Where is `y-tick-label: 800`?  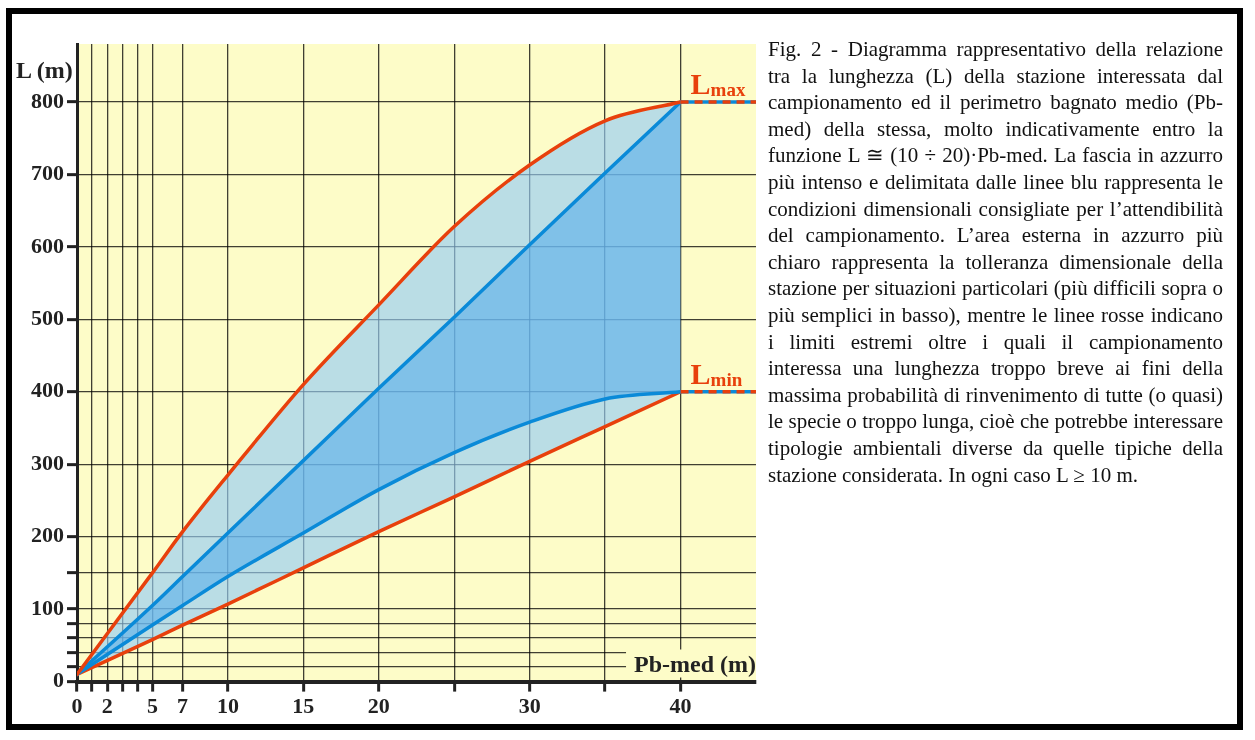 y-tick-label: 800 is located at coordinates (47, 100).